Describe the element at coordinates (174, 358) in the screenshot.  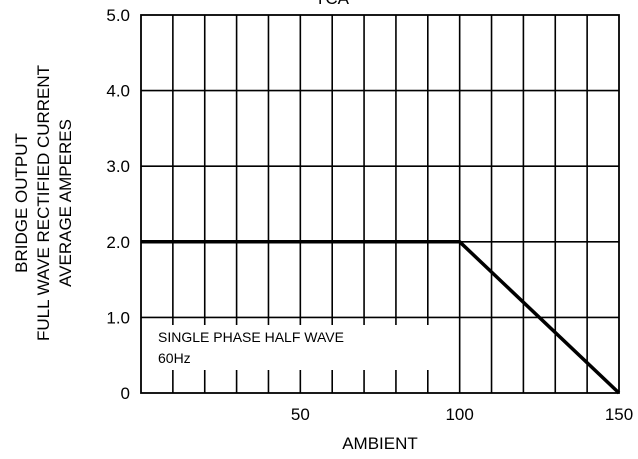
I see `annotation-line-2: 60Hz` at that location.